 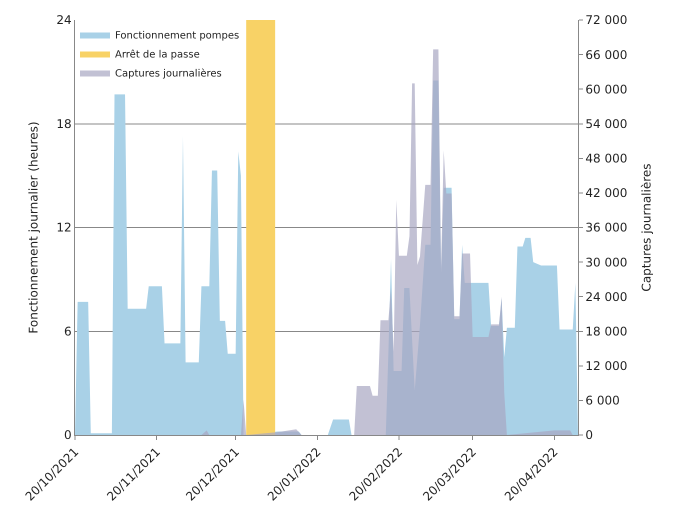 What do you see at coordinates (68, 331) in the screenshot?
I see `y-tick-label: 6` at bounding box center [68, 331].